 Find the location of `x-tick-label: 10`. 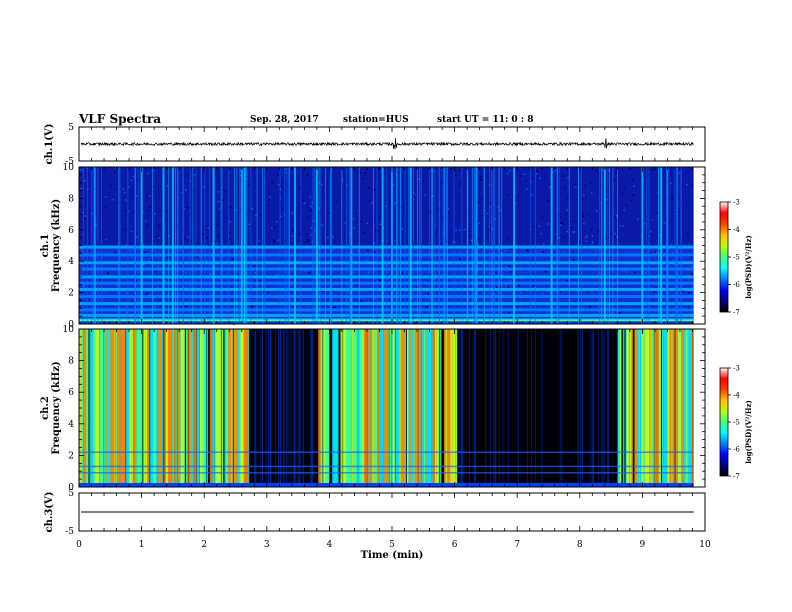

x-tick-label: 10 is located at coordinates (705, 545).